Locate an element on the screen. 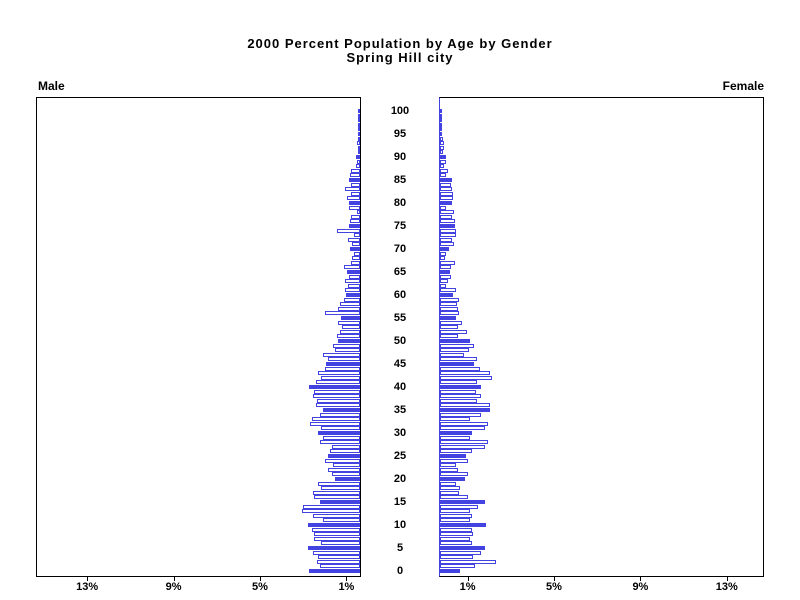  age-tick-label-60: 60 is located at coordinates (400, 295).